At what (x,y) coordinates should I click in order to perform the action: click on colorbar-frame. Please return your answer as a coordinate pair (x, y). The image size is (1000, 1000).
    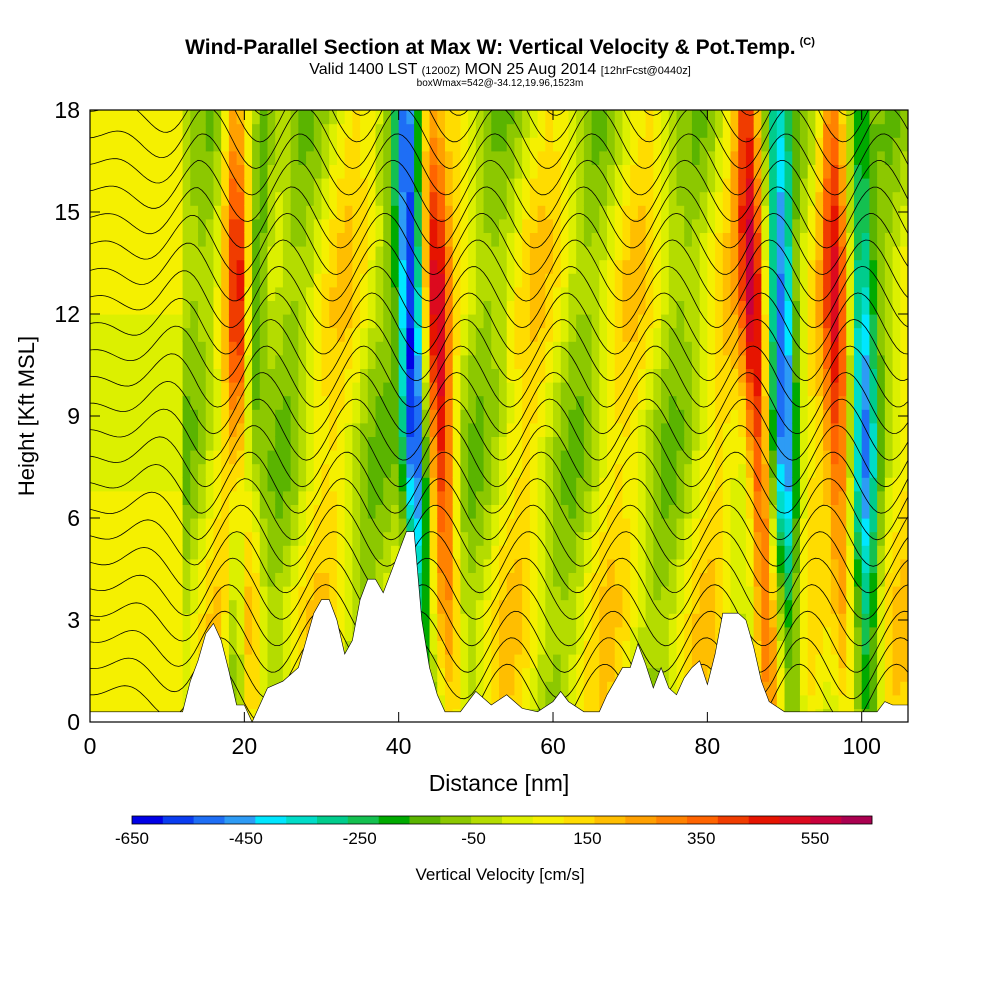
    Looking at the image, I should click on (502, 820).